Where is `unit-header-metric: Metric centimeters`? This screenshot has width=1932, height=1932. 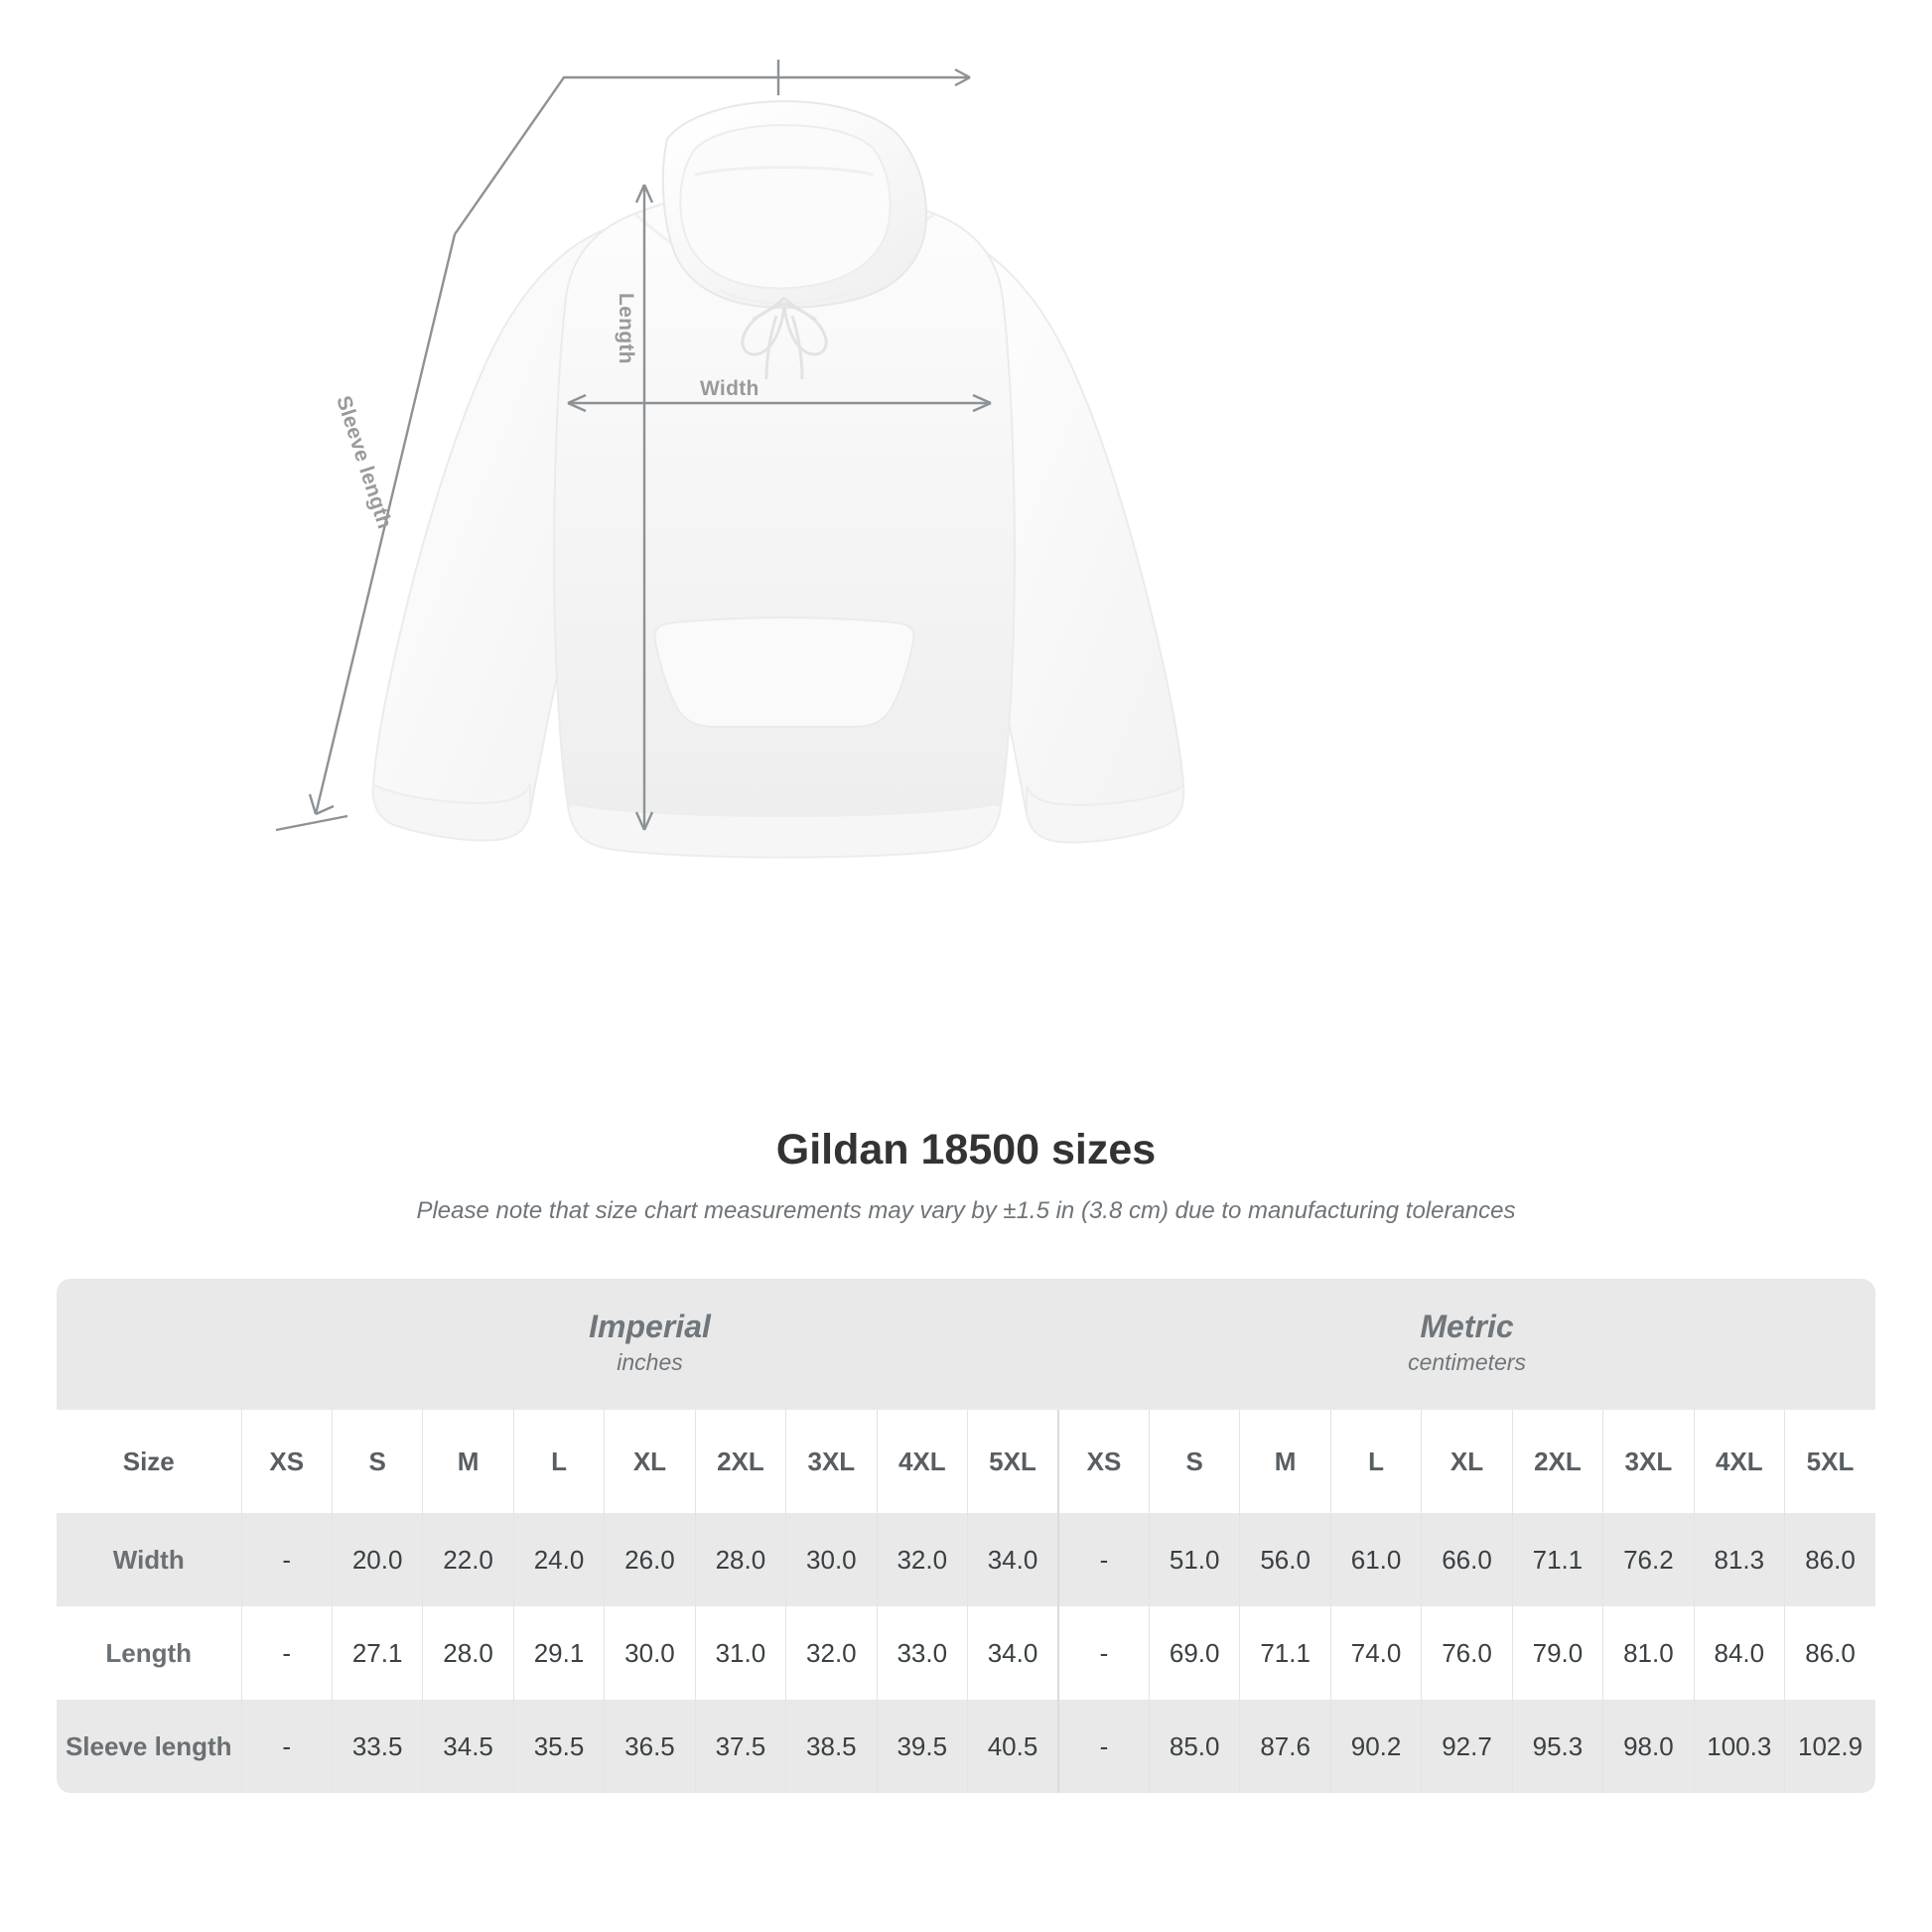 unit-header-metric: Metric centimeters is located at coordinates (1467, 1345).